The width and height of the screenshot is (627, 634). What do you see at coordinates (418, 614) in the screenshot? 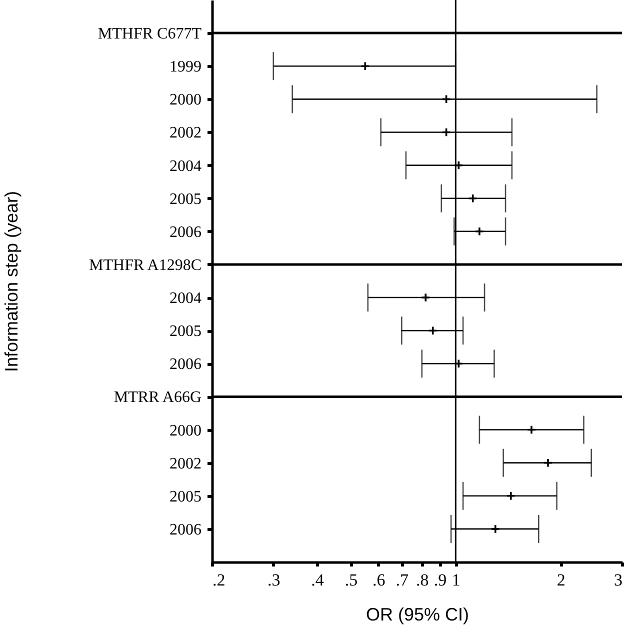
I see `x-axis-title: OR (95% CI)` at bounding box center [418, 614].